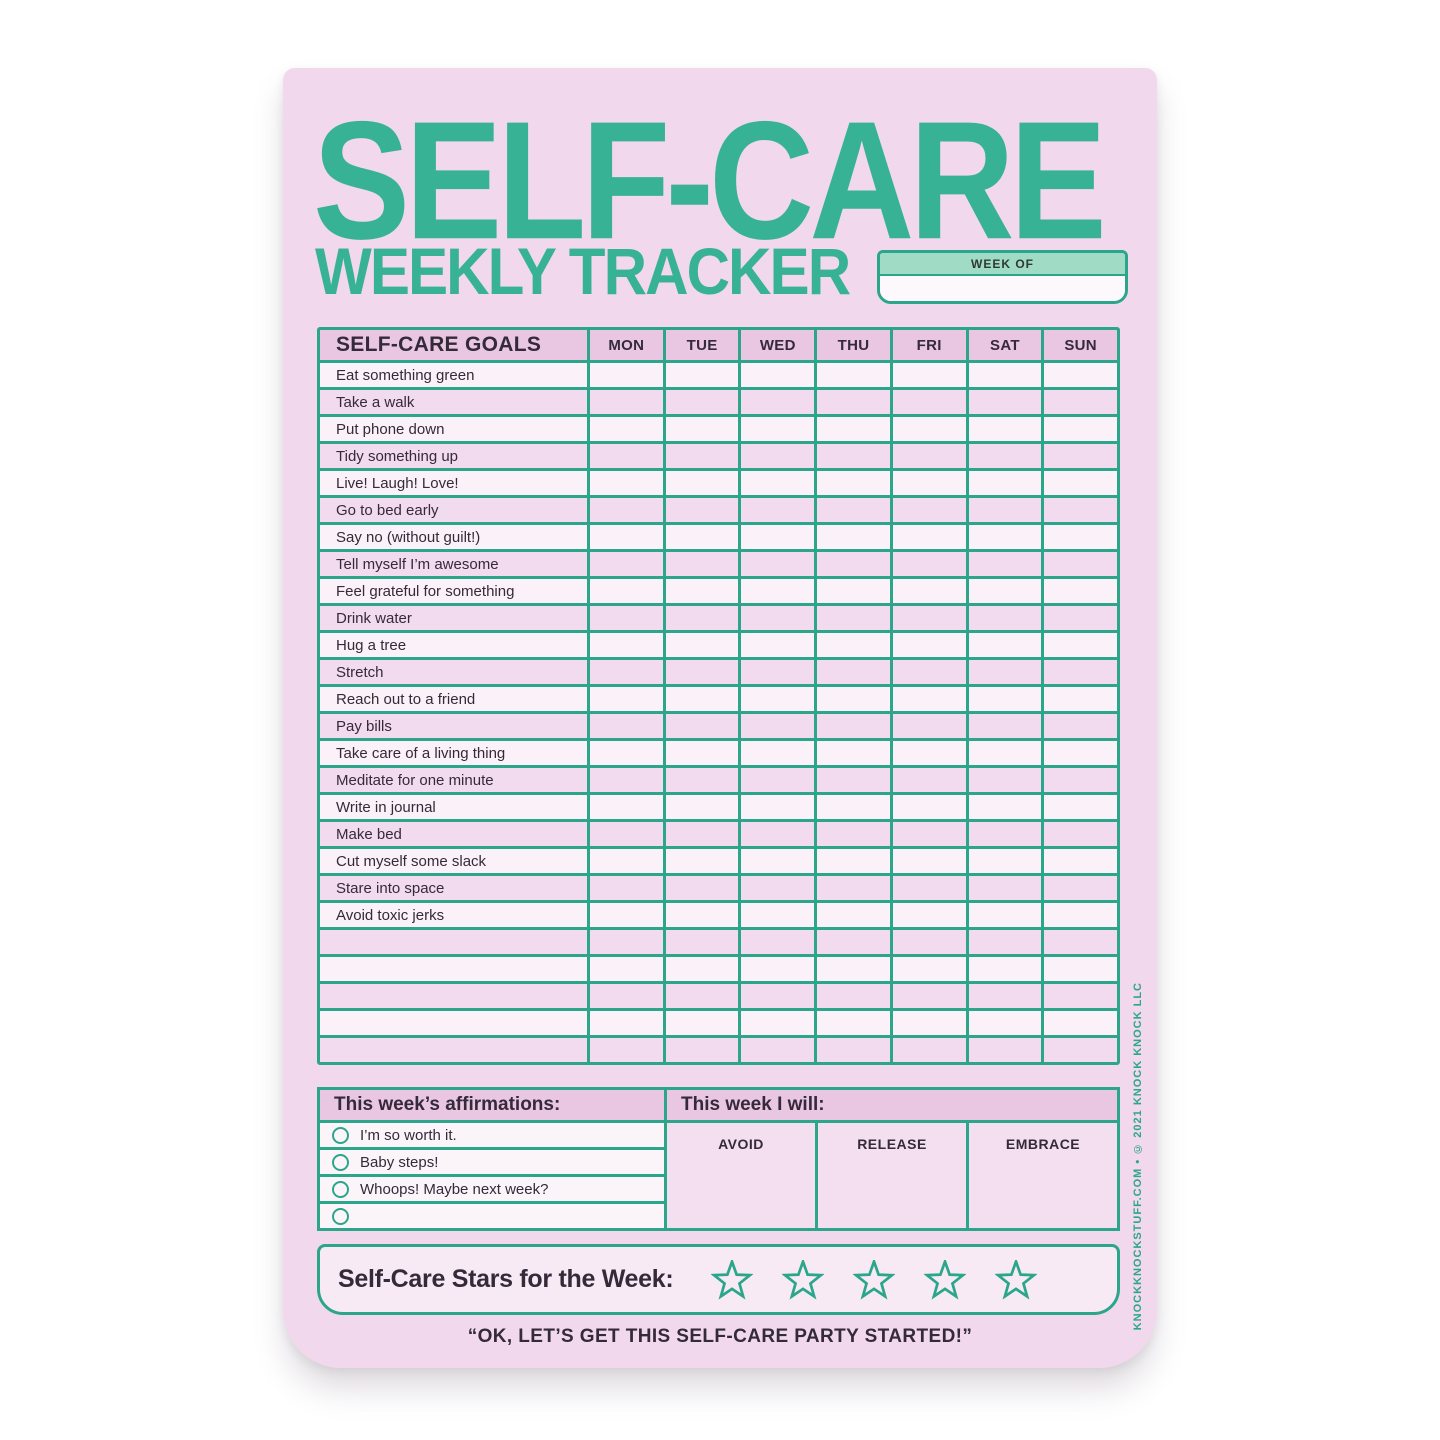  I want to click on affirmations-header: This week’s affirmations:, so click(492, 1105).